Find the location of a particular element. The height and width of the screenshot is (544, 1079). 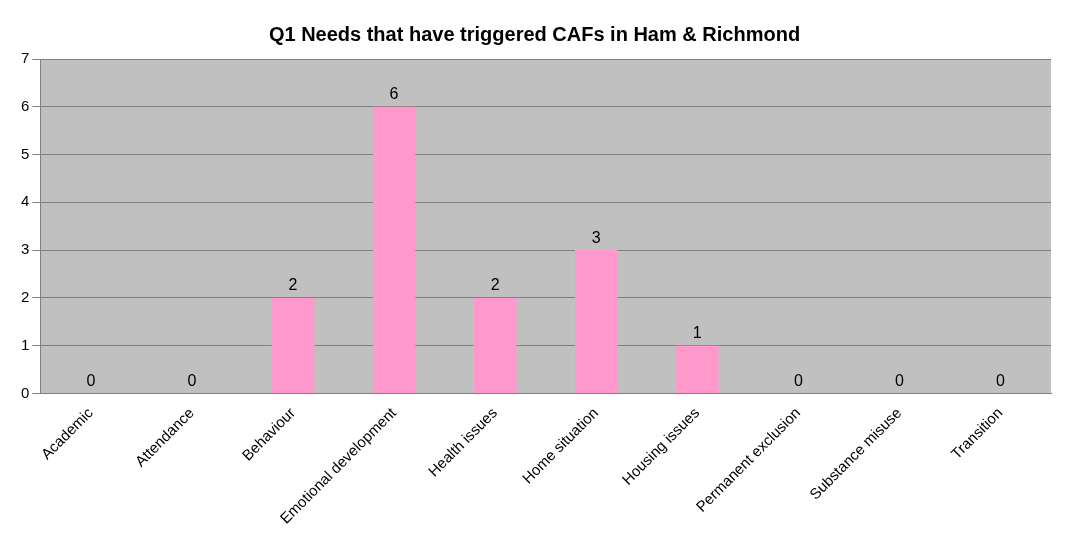

y-tick-label: 4 is located at coordinates (25, 201).